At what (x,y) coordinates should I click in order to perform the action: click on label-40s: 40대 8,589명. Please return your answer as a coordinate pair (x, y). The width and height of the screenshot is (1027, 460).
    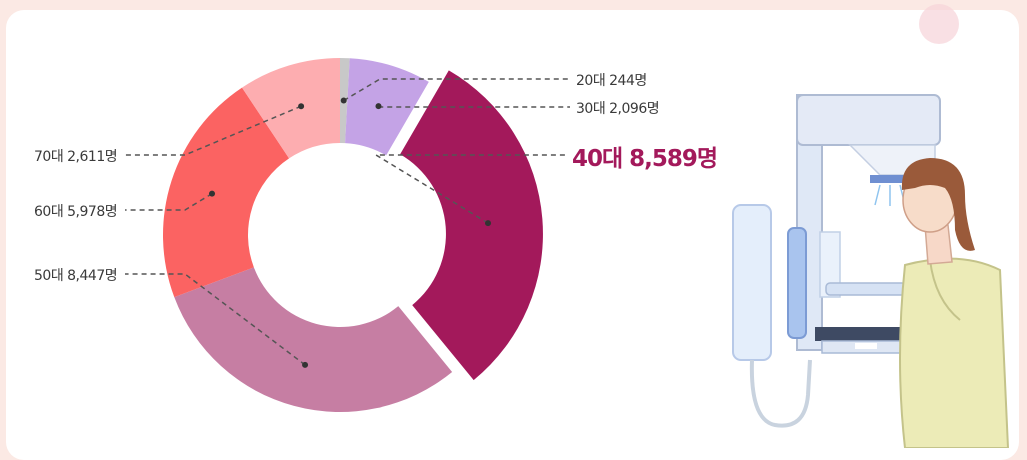
    Looking at the image, I should click on (645, 159).